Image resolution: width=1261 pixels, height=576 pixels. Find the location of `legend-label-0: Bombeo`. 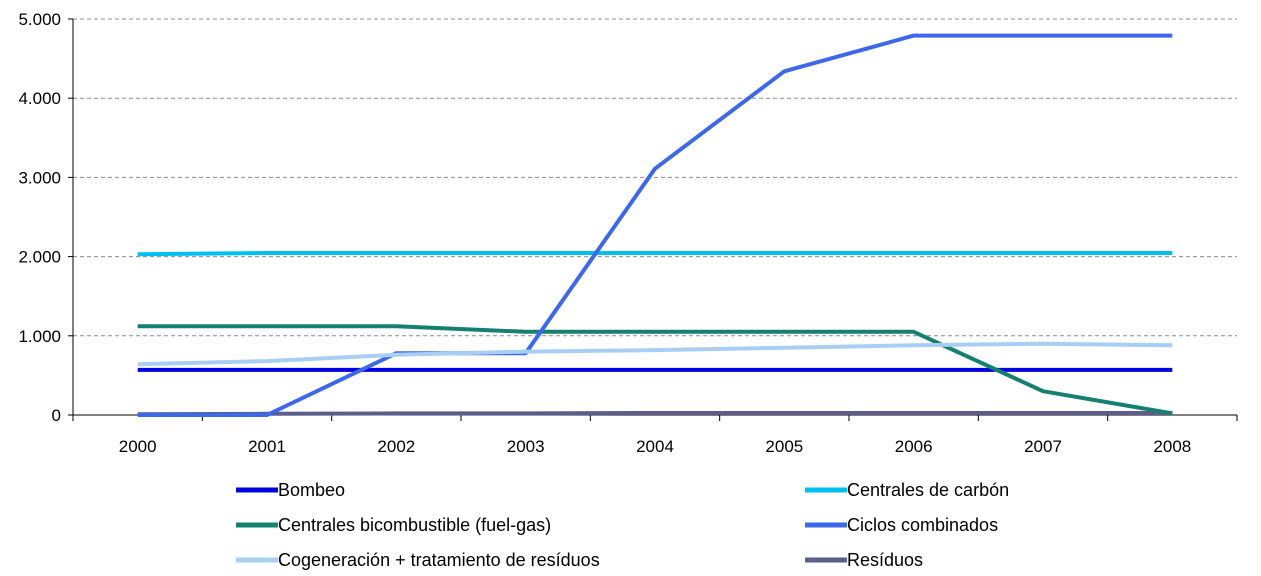

legend-label-0: Bombeo is located at coordinates (311, 490).